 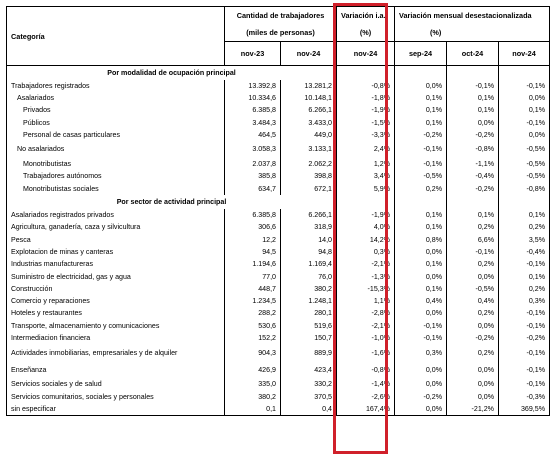 I want to click on row-label: Personal de casas particulares, so click(x=115, y=134).